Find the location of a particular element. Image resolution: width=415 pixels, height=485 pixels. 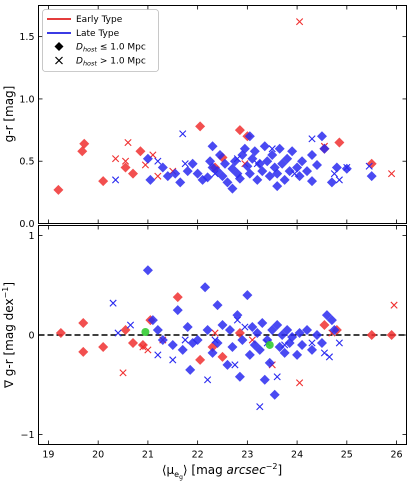

xlabel-open: ⟨μ is located at coordinates (168, 470).